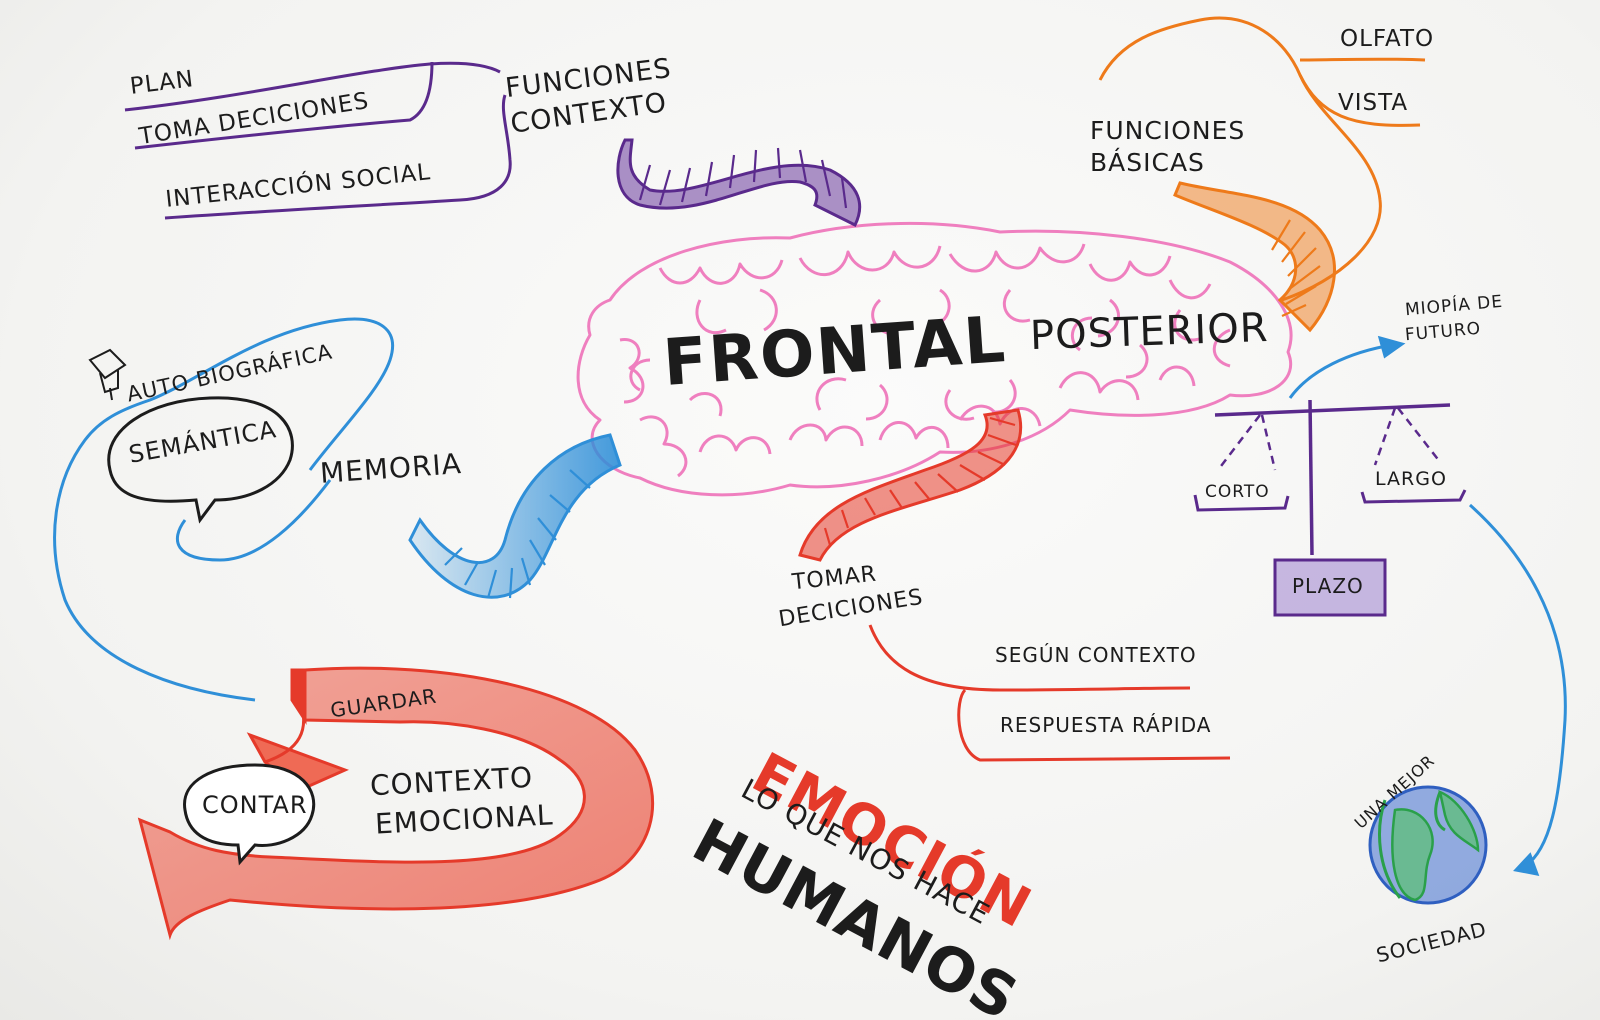 Image resolution: width=1600 pixels, height=1020 pixels. What do you see at coordinates (1237, 492) in the screenshot?
I see `corto-label: CORTO` at bounding box center [1237, 492].